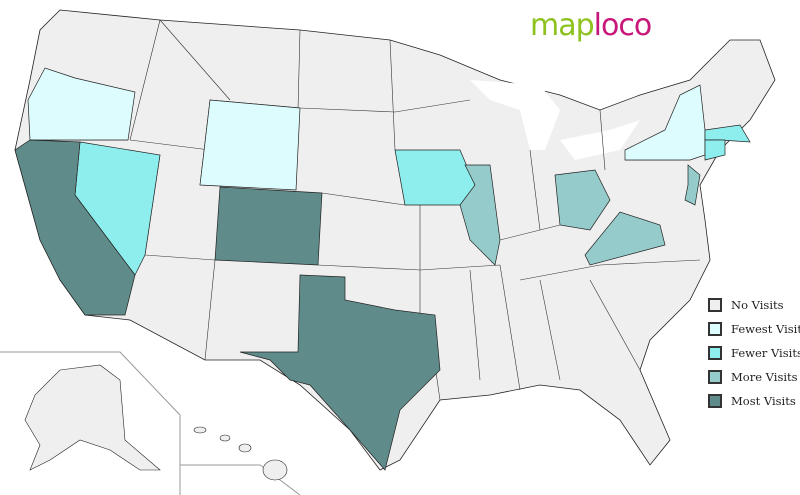 The height and width of the screenshot is (495, 800). What do you see at coordinates (268, 226) in the screenshot?
I see `state-co` at bounding box center [268, 226].